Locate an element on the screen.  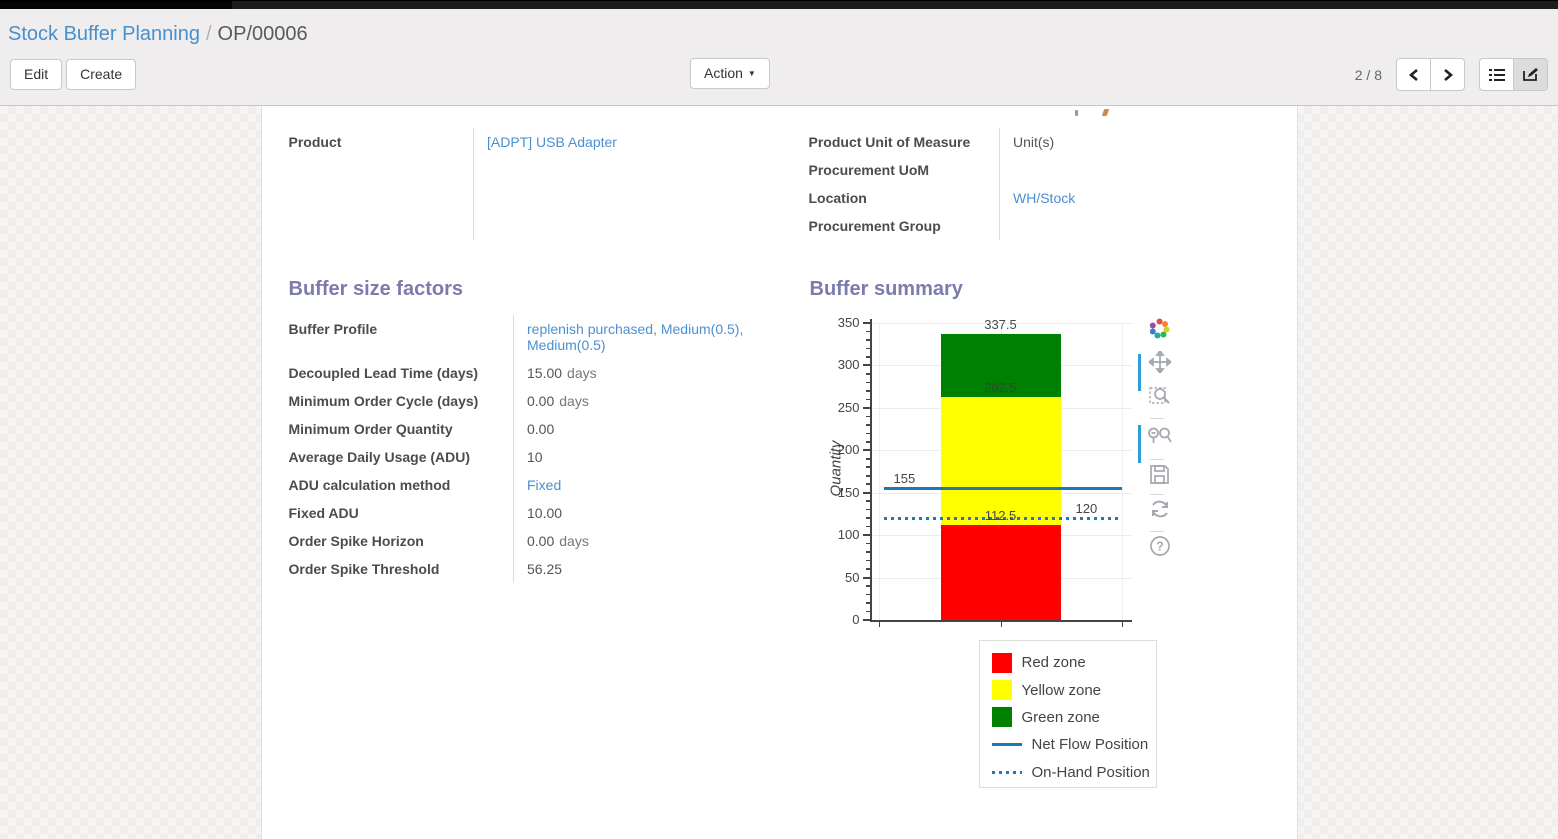
field-row-minimum-order-quantity: Minimum Order Quantity 0.00 is located at coordinates (549, 429).